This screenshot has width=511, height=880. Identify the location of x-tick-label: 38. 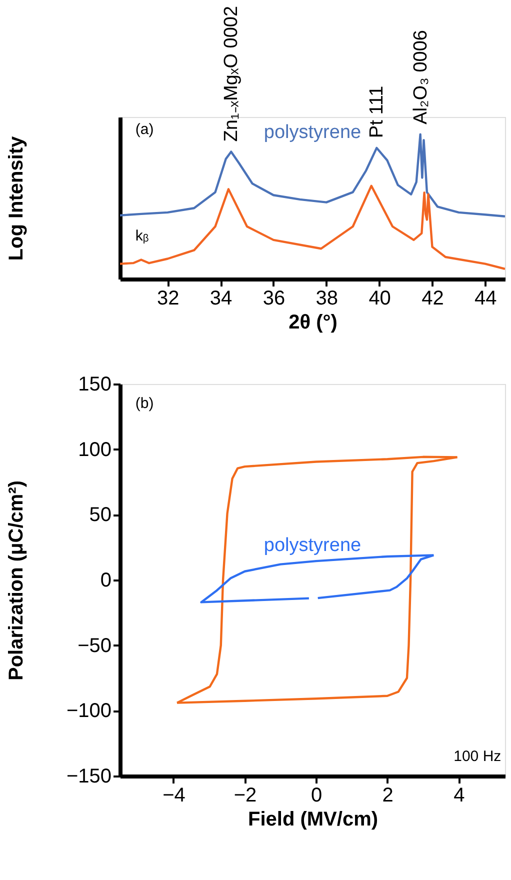
(327, 299).